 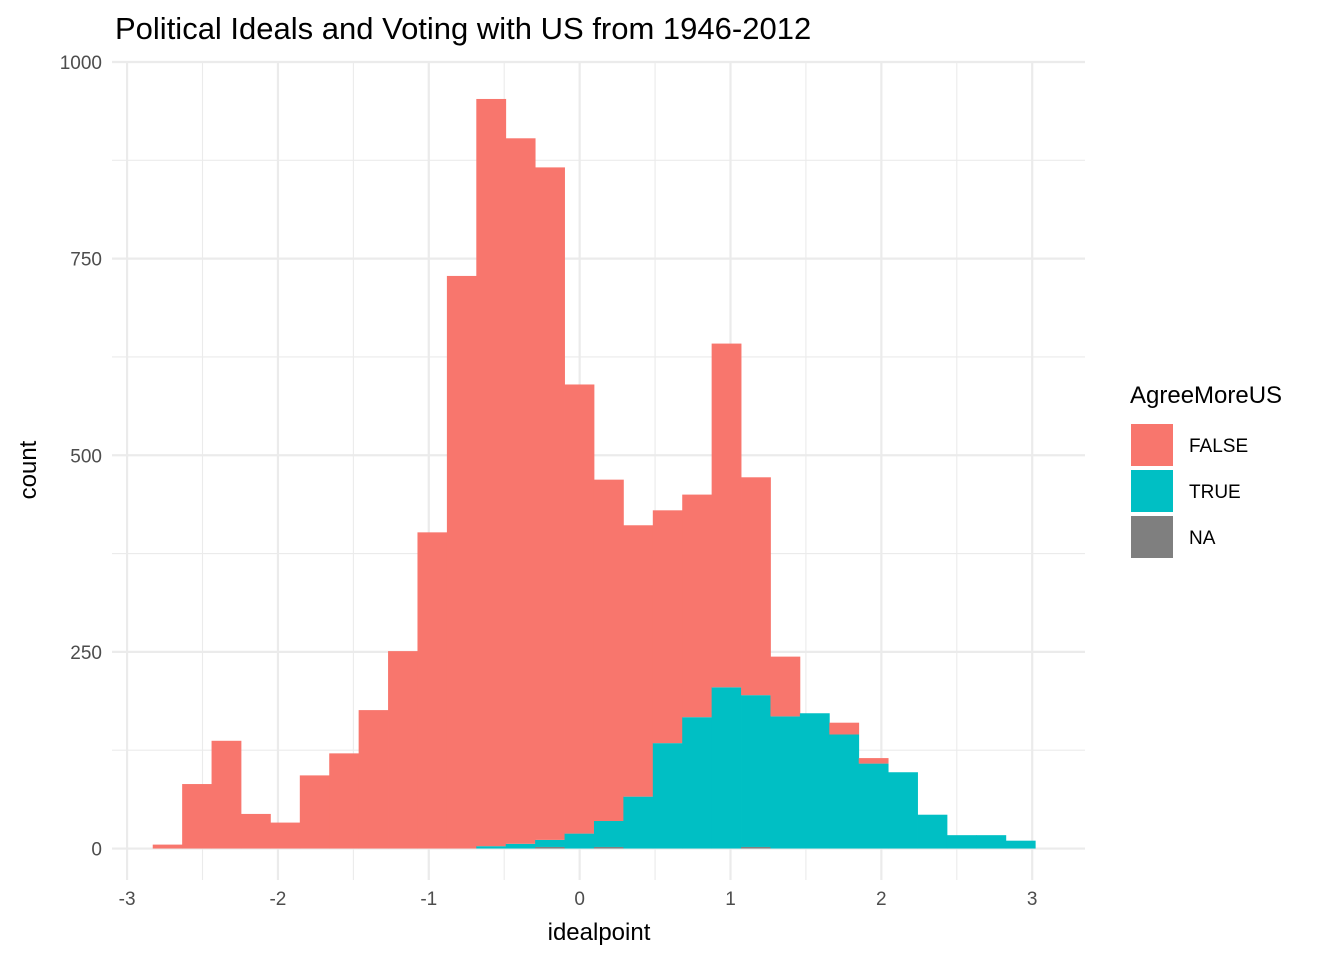 What do you see at coordinates (599, 932) in the screenshot?
I see `x-axis-title: idealpoint` at bounding box center [599, 932].